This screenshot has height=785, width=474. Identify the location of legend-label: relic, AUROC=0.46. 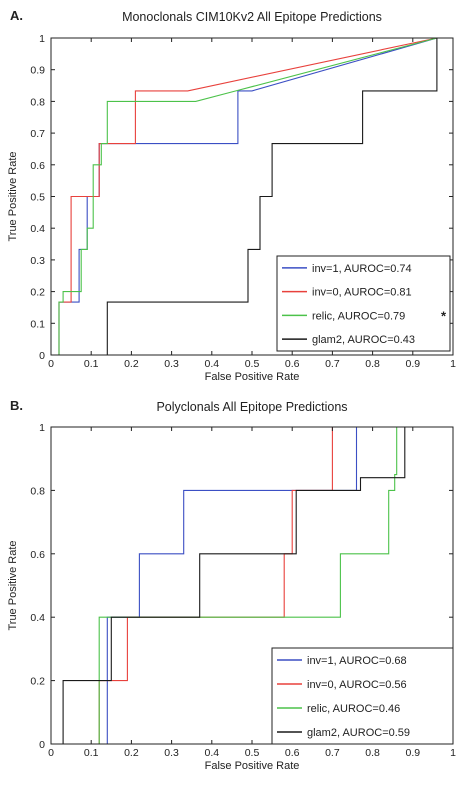
(353, 709).